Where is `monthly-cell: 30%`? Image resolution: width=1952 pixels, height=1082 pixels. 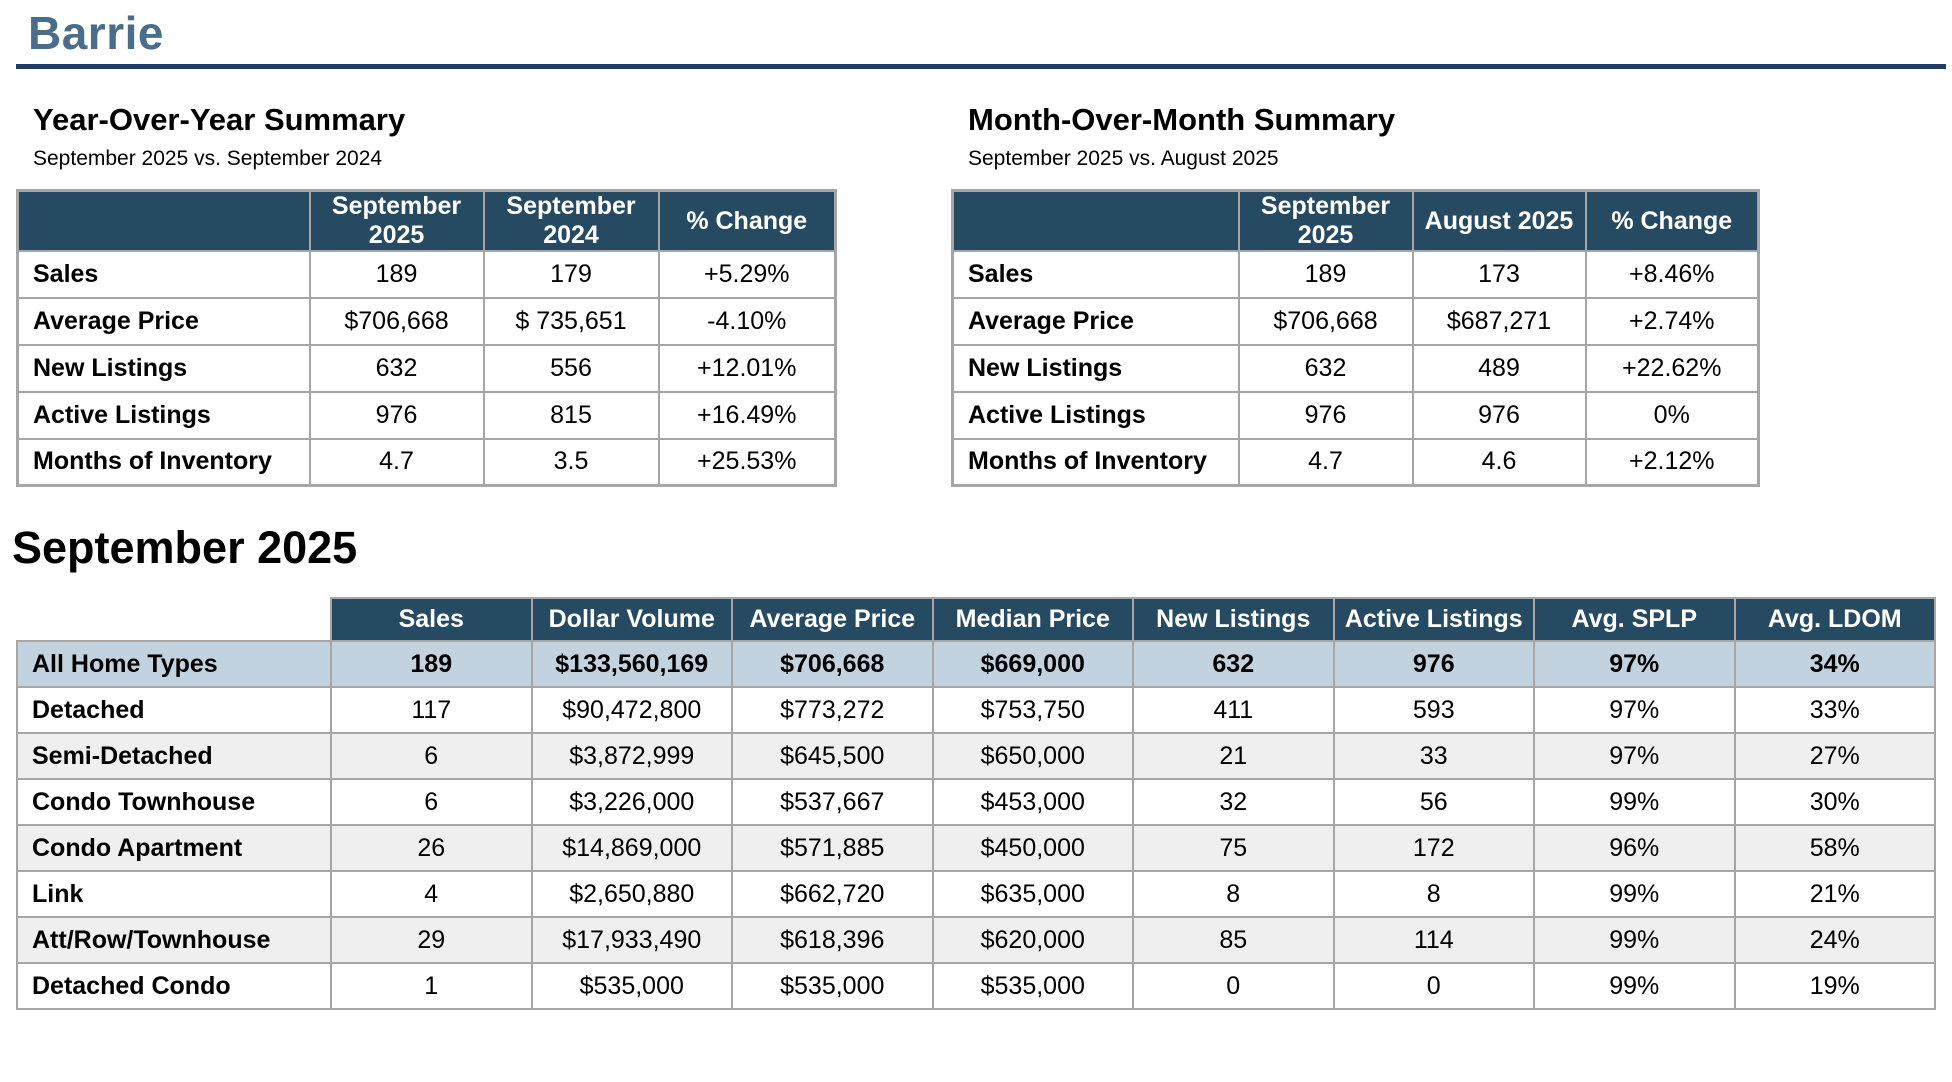
monthly-cell: 30% is located at coordinates (1834, 802).